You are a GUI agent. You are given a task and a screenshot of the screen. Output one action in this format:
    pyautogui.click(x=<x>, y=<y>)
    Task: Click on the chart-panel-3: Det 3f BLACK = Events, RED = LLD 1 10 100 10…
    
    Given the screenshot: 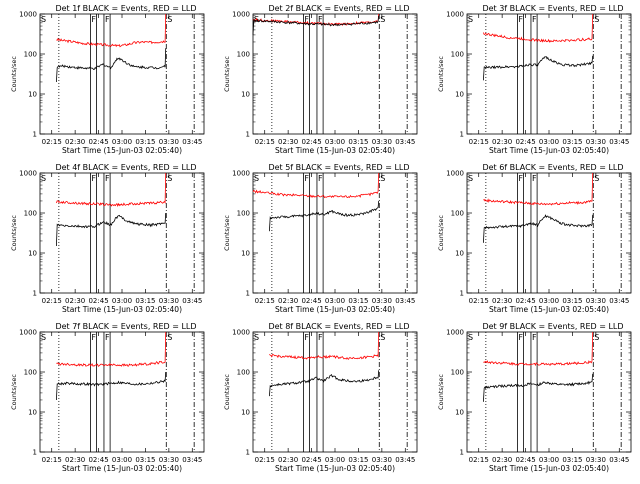 What is the action you would take?
    pyautogui.click(x=534, y=79)
    